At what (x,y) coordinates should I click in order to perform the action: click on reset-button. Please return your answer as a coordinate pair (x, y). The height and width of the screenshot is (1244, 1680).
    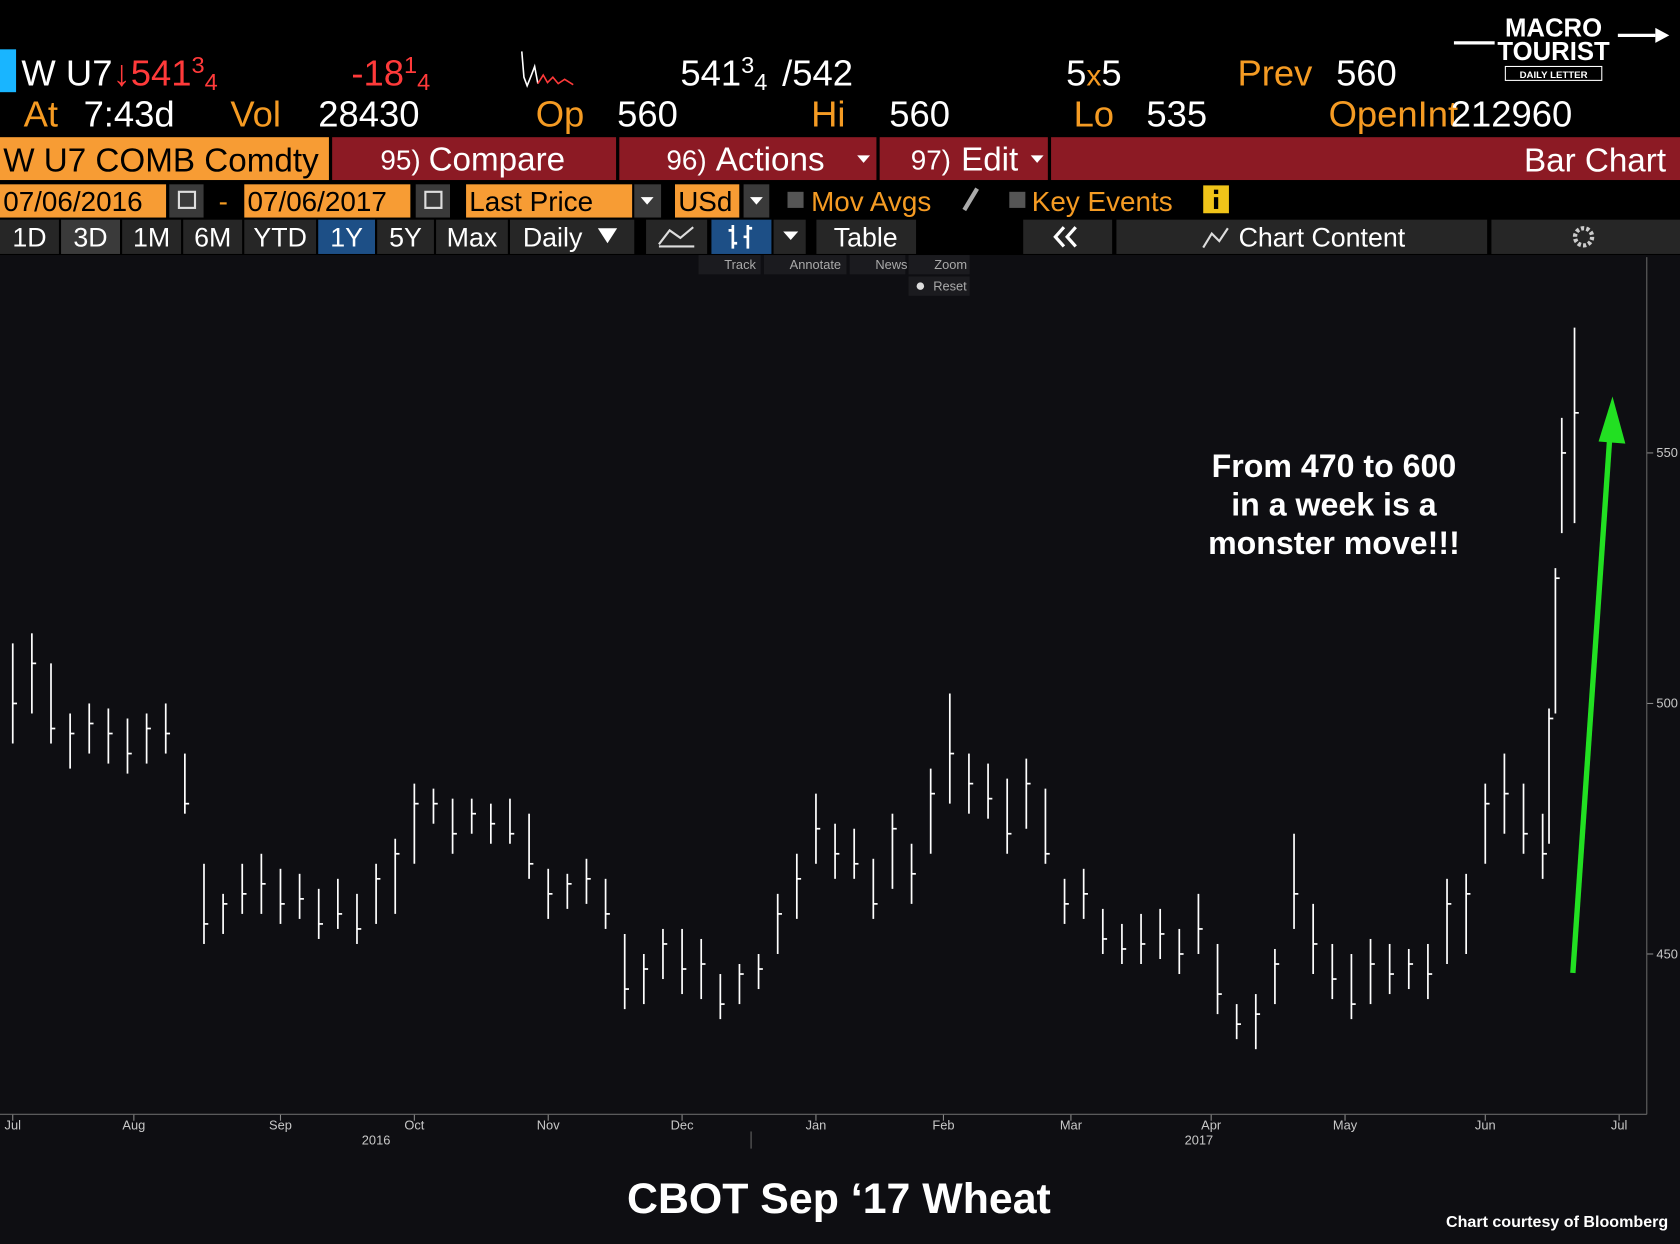
    Looking at the image, I should click on (939, 286).